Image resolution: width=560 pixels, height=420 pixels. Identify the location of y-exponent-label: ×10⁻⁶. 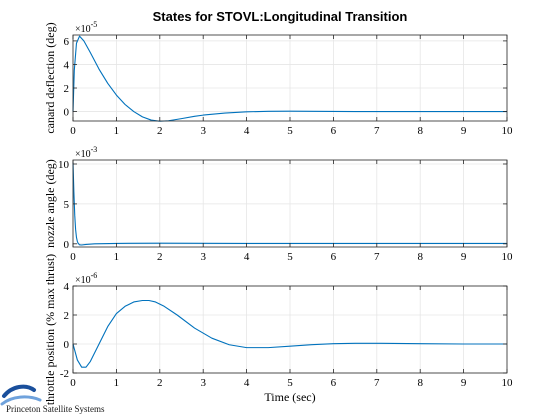
(86, 278).